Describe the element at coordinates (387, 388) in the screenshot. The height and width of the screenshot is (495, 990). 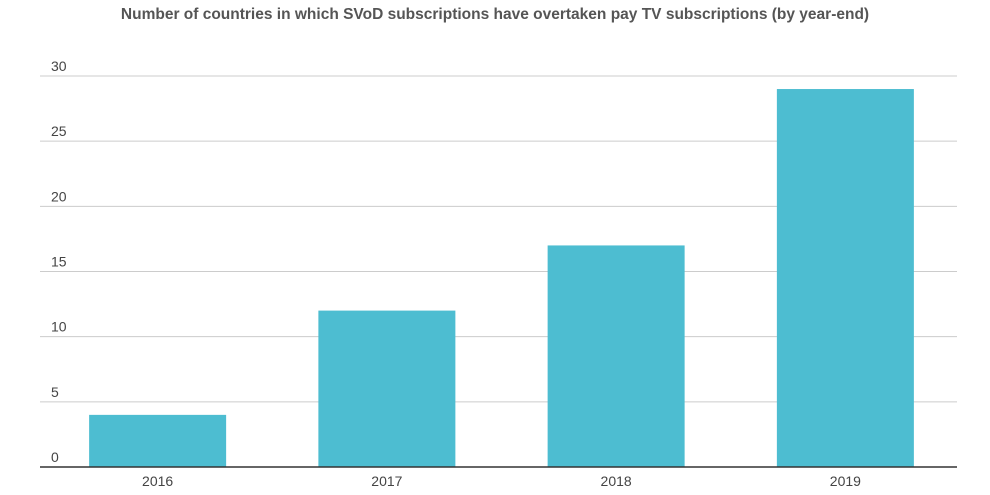
I see `bar-2017` at that location.